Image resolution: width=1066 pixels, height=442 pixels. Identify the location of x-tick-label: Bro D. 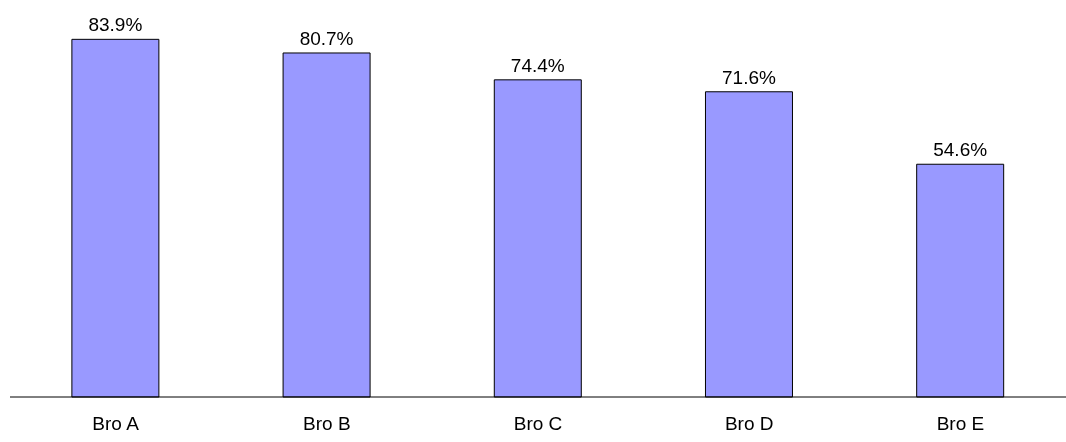
(749, 424).